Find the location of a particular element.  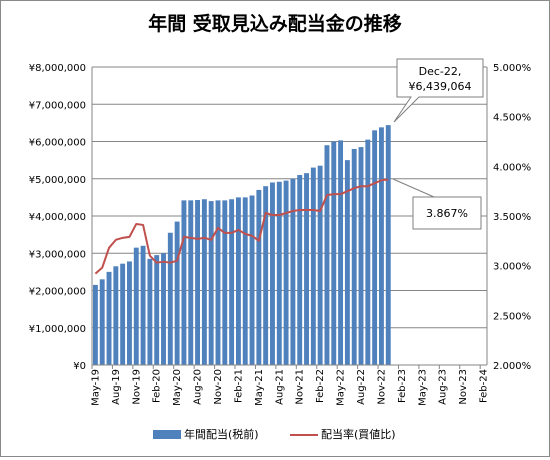

y-right-tick-label: 3.500% is located at coordinates (512, 217).